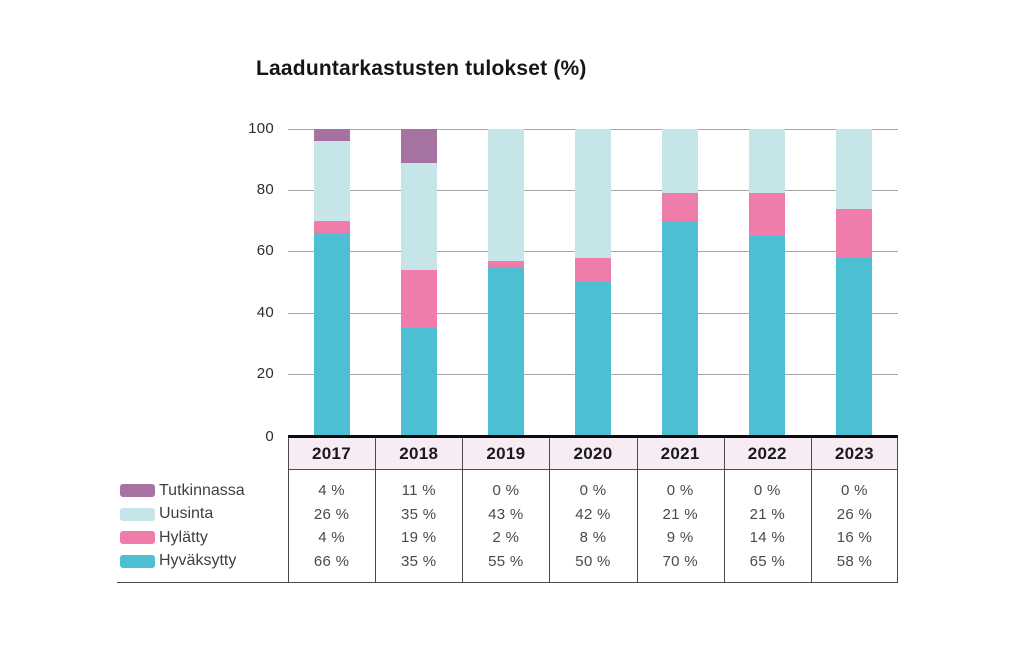 This screenshot has width=1024, height=652. What do you see at coordinates (331, 561) in the screenshot?
I see `value-hyvaksytty-2017: 66 %` at bounding box center [331, 561].